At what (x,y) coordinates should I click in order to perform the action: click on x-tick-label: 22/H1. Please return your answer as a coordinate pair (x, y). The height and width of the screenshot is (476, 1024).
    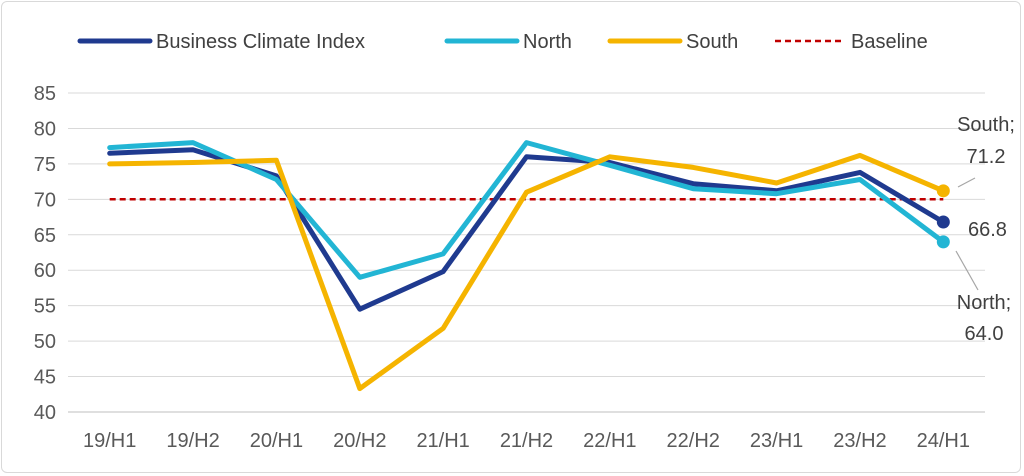
    Looking at the image, I should click on (609, 441).